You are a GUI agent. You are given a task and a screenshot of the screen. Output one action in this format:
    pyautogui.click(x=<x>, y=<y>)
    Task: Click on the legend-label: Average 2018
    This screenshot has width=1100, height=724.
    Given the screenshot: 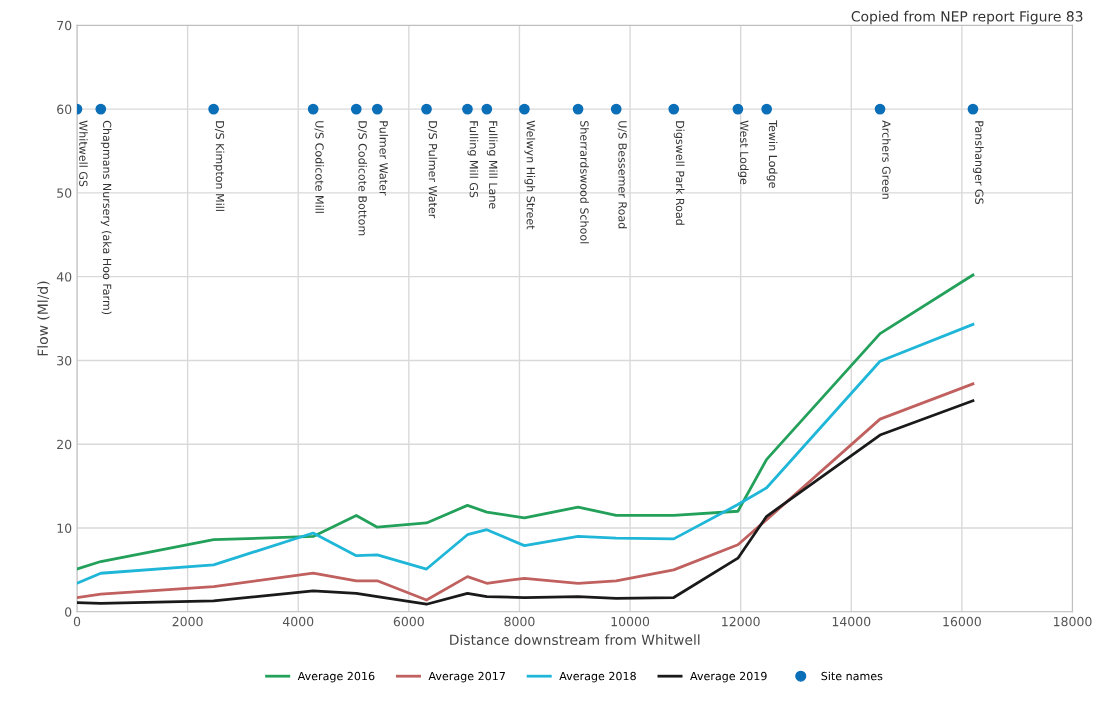 What is the action you would take?
    pyautogui.click(x=597, y=677)
    